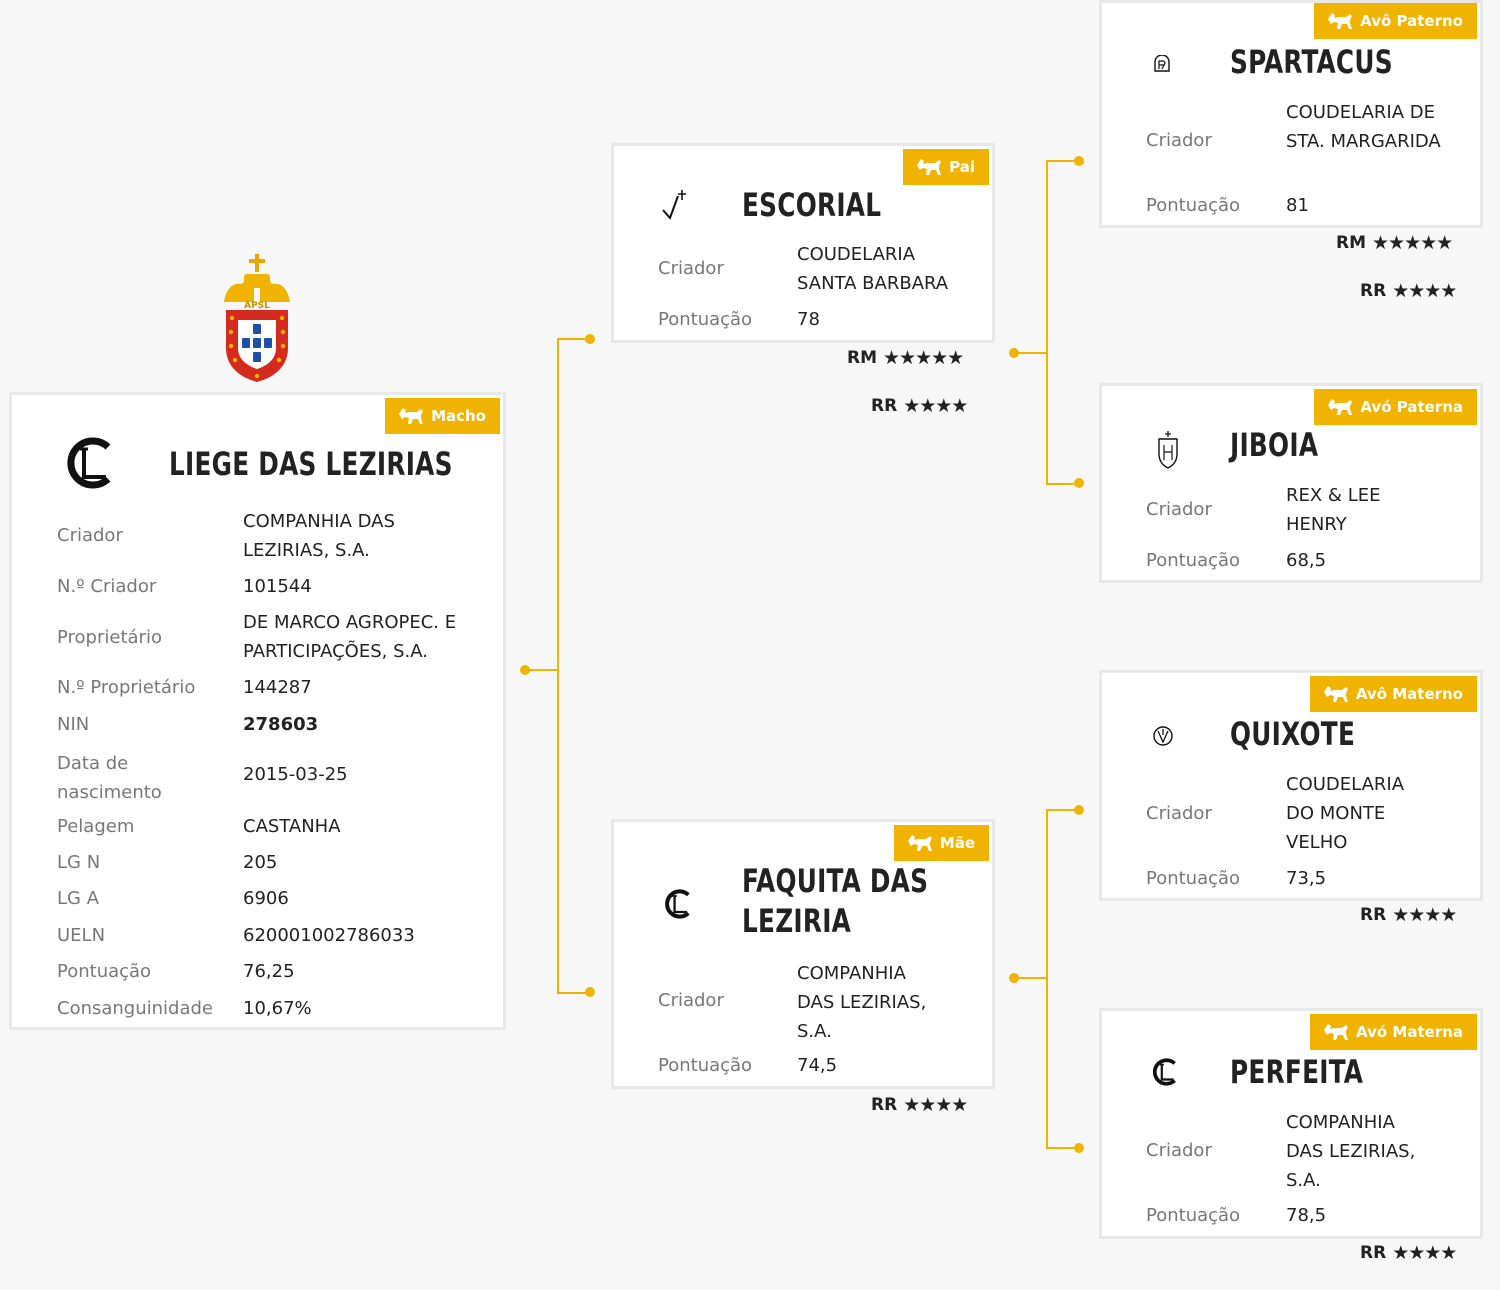 The height and width of the screenshot is (1290, 1500). What do you see at coordinates (79, 862) in the screenshot?
I see `field-label: LG N` at bounding box center [79, 862].